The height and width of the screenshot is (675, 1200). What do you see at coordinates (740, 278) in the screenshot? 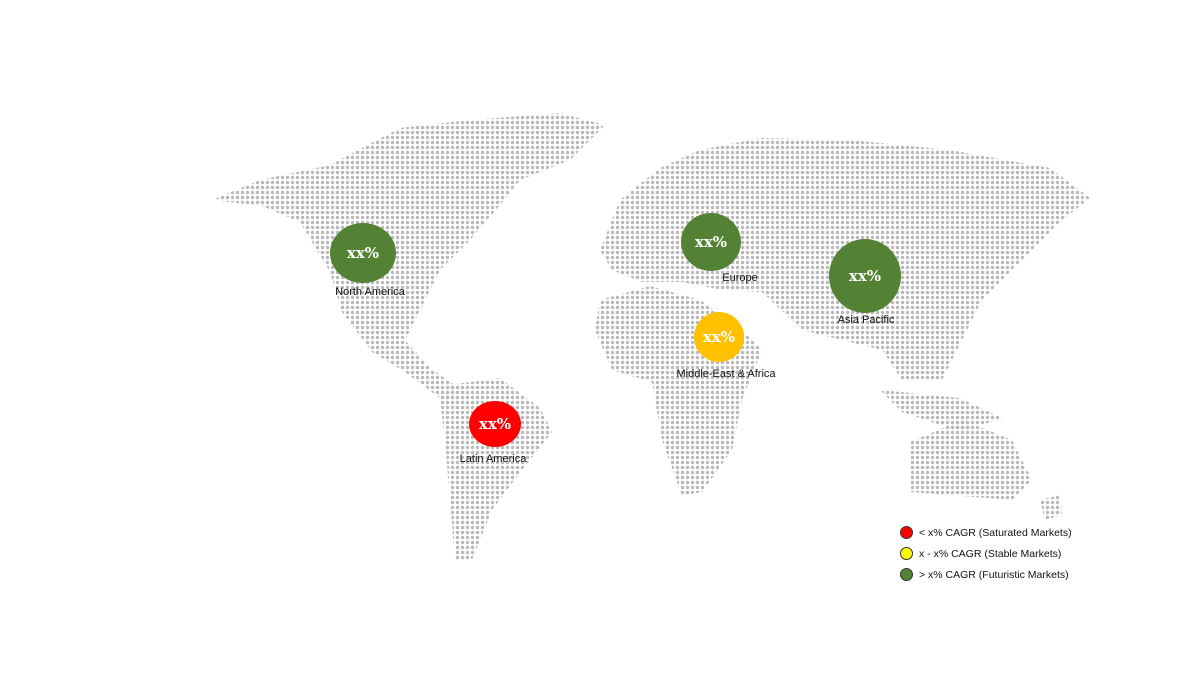
I see `label-europe: Europe` at bounding box center [740, 278].